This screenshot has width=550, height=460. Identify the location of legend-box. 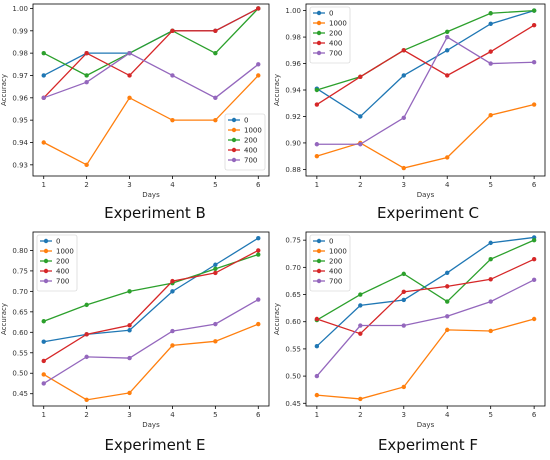
(245, 142).